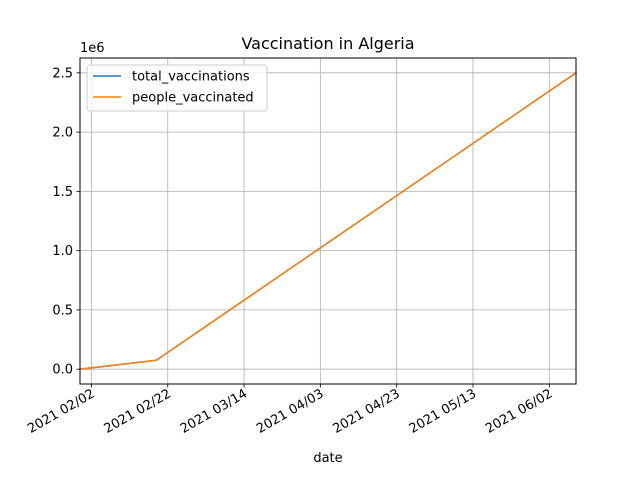 The image size is (640, 480). I want to click on legend: total_vaccinations people_vaccinated, so click(177, 88).